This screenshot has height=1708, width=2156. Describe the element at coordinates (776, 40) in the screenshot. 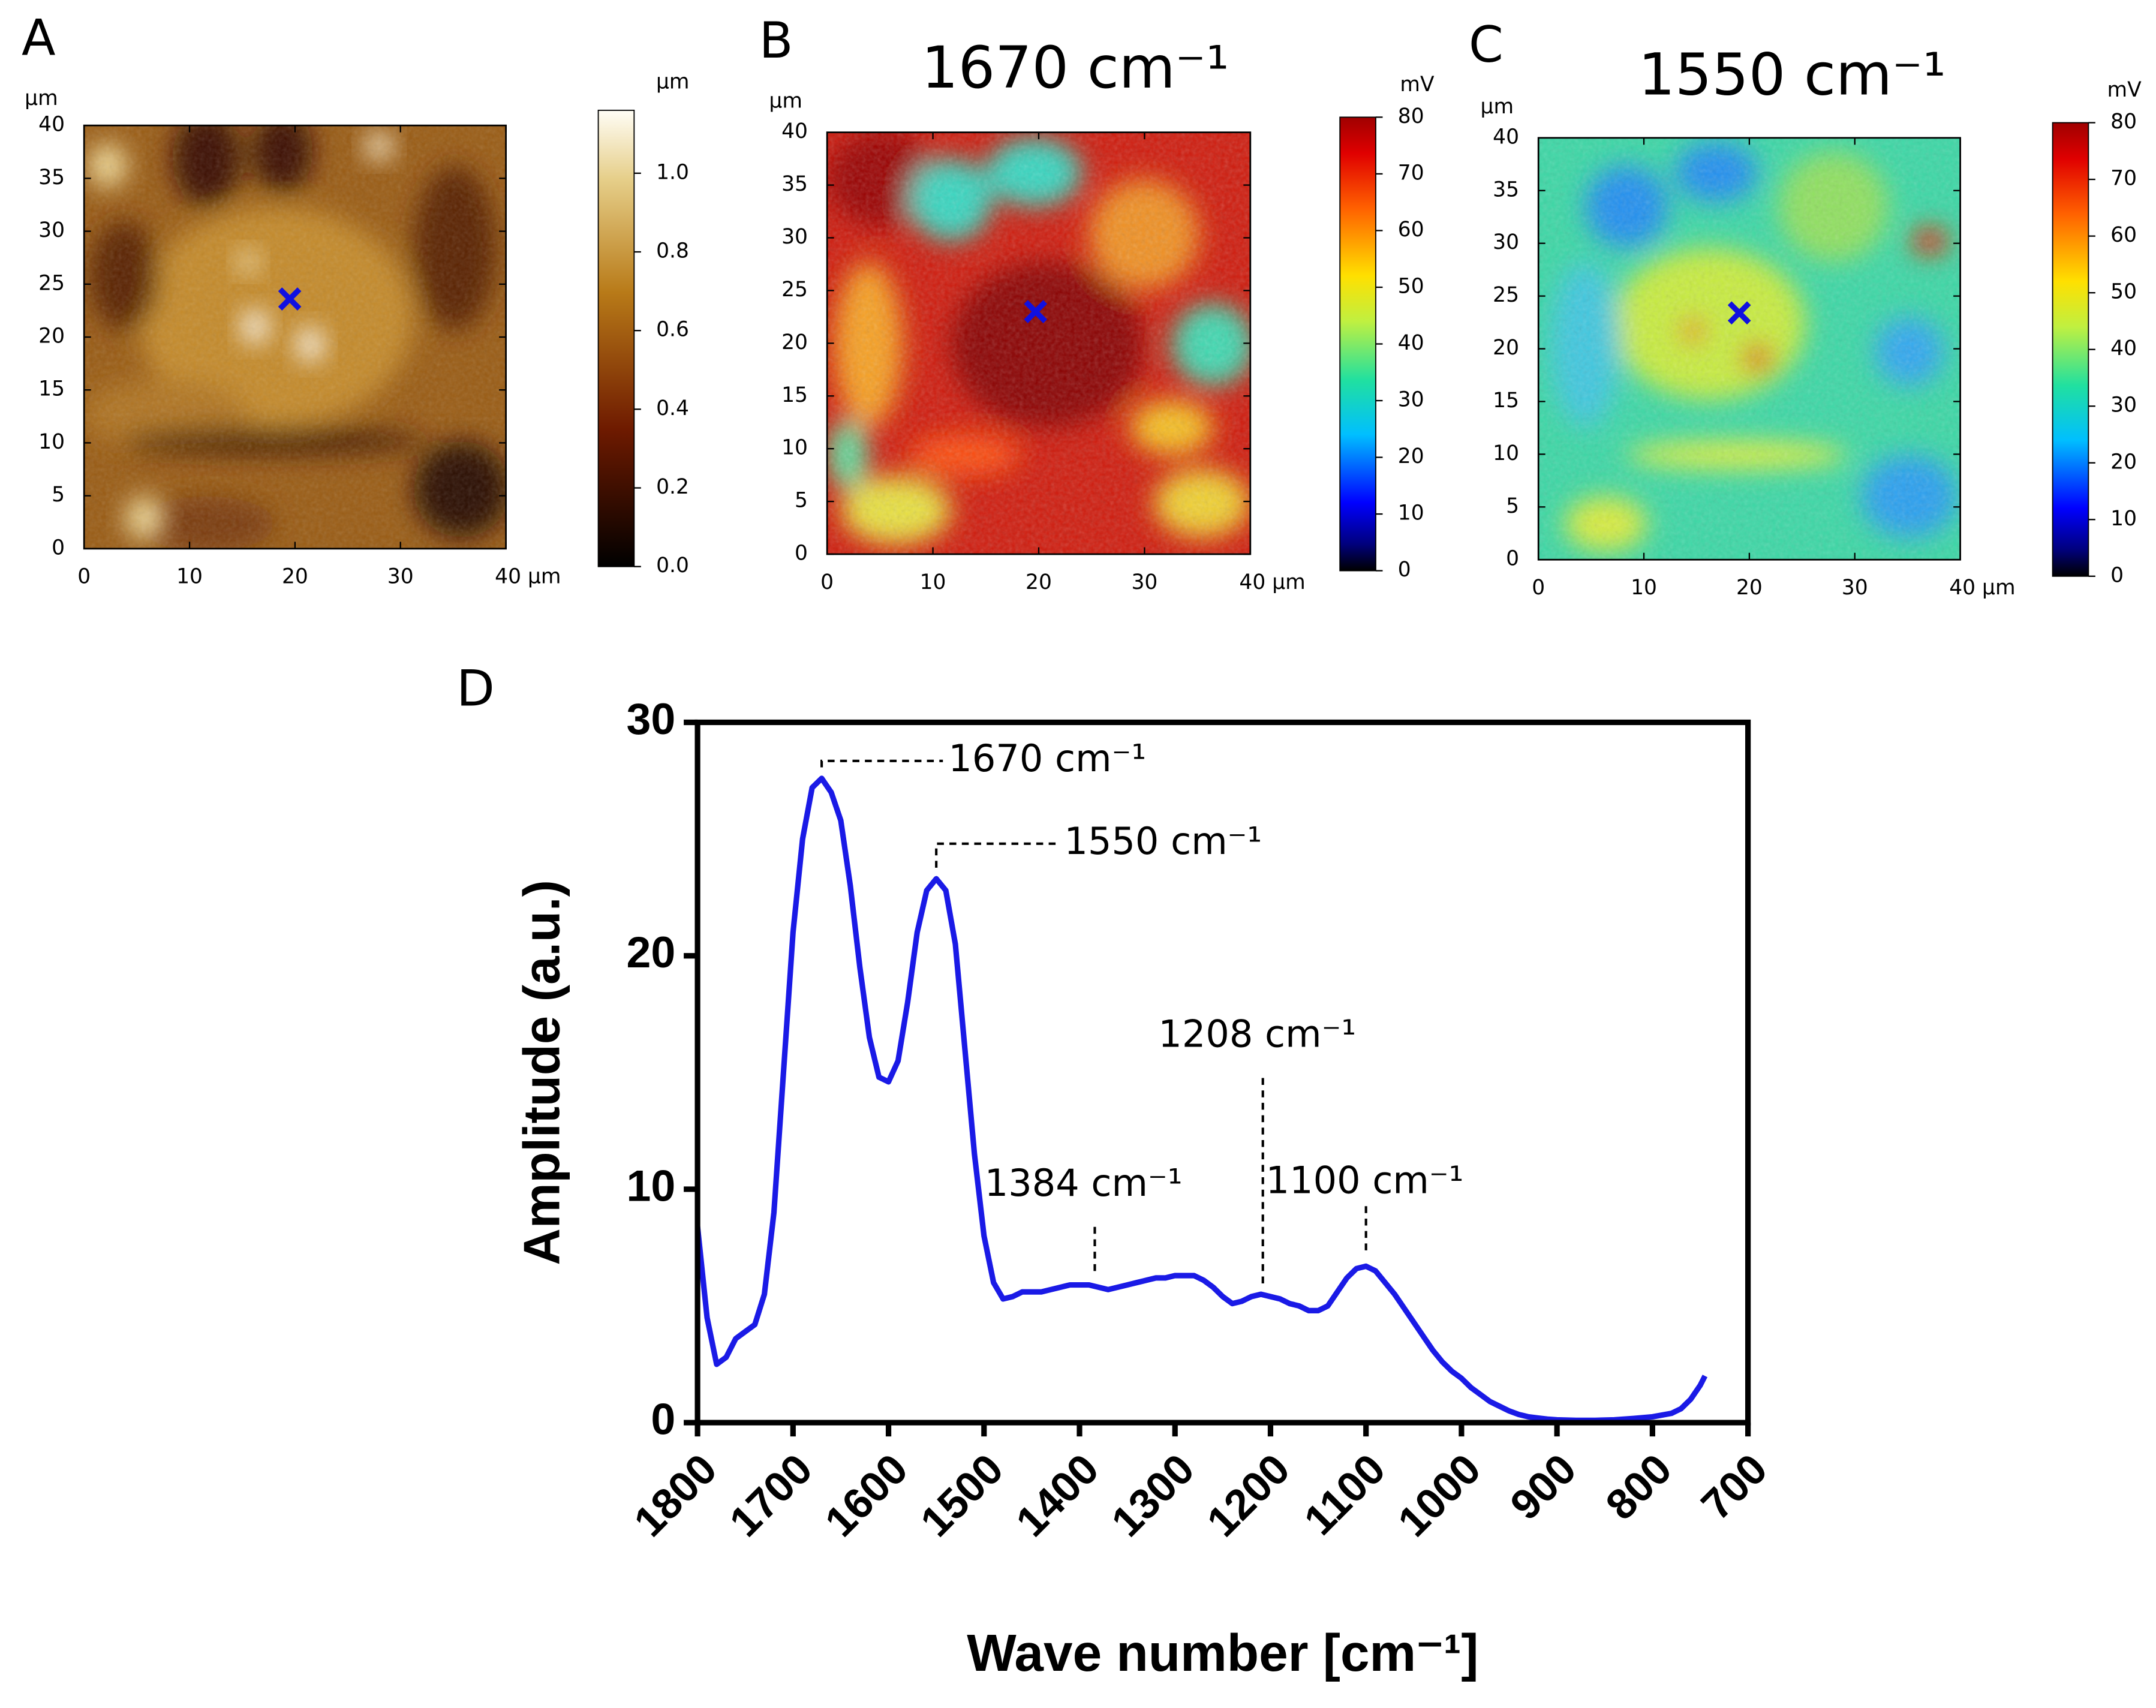

I see `panel-label: B` at that location.